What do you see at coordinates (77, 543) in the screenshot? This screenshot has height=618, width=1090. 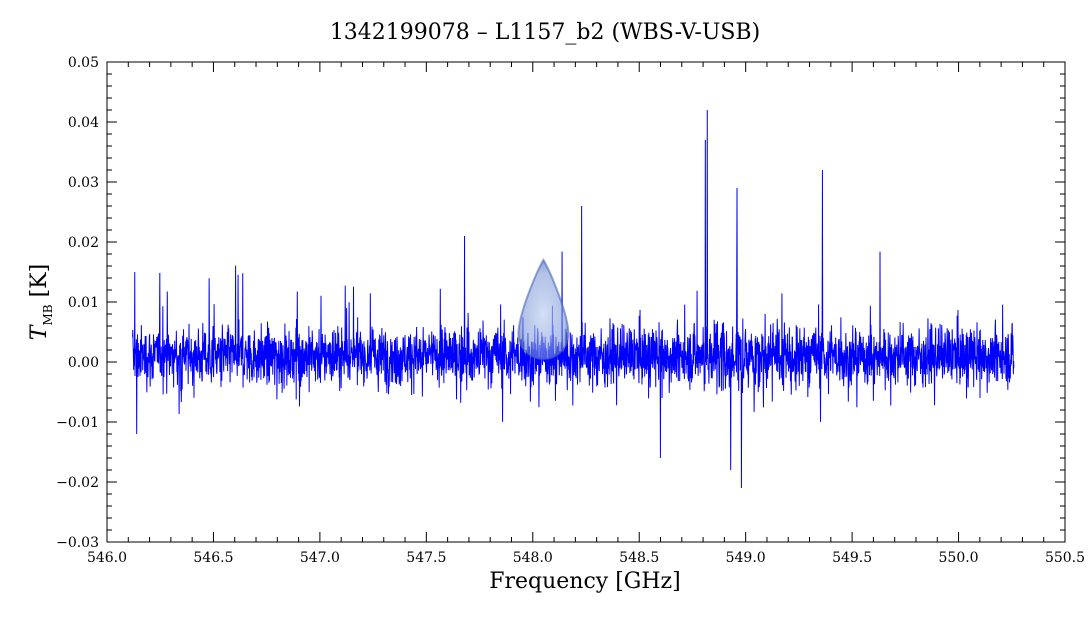 I see `y-tick-label: −0.03` at bounding box center [77, 543].